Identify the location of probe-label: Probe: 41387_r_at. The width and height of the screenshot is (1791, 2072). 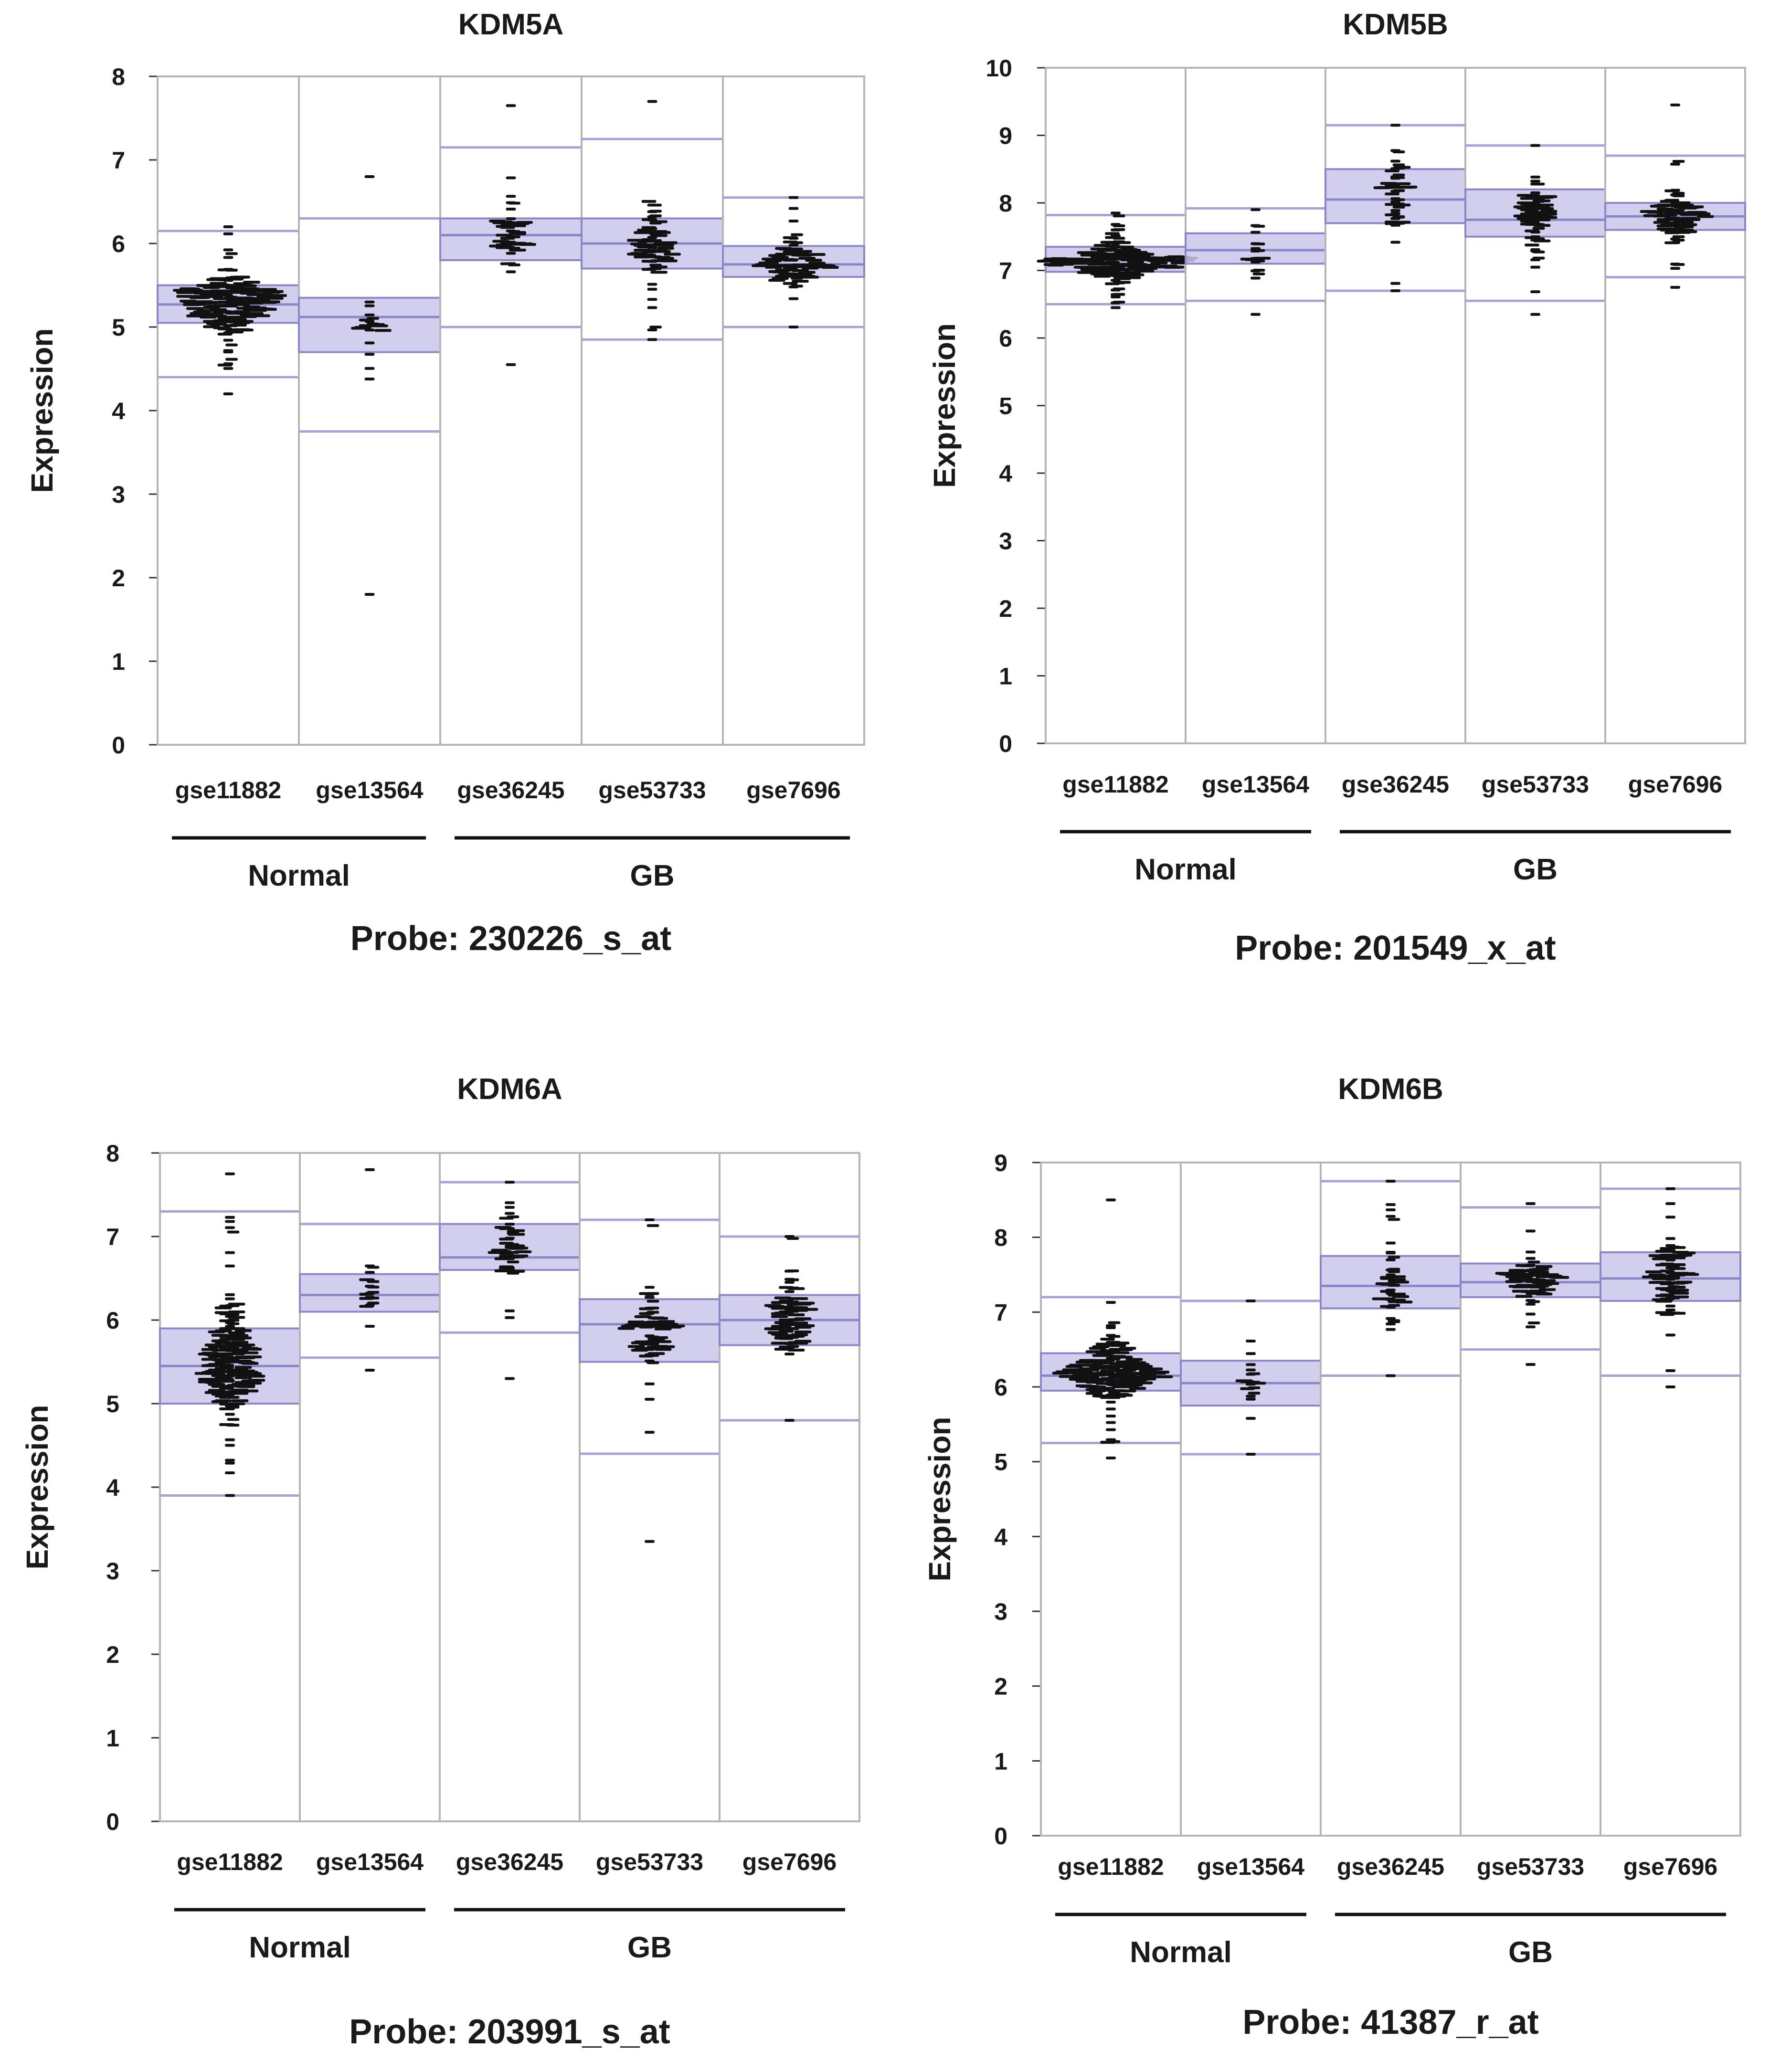
(1390, 2022).